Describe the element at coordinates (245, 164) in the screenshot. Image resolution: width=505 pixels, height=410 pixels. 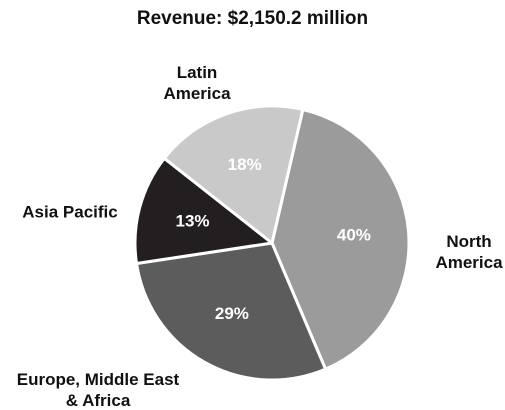
I see `value-label: 18%` at that location.